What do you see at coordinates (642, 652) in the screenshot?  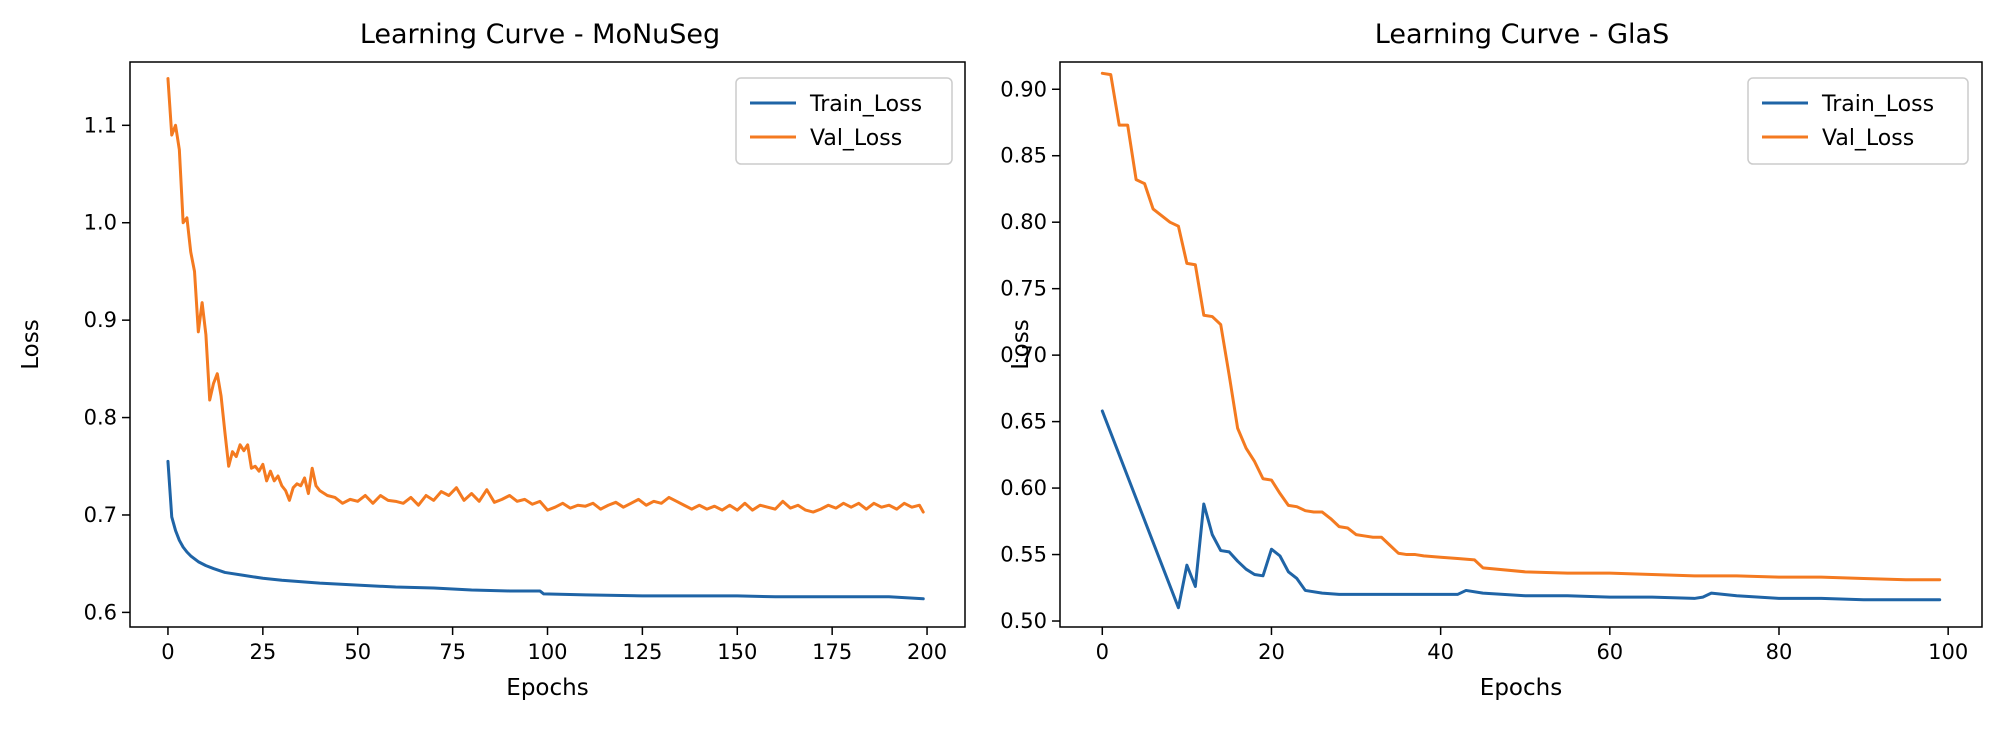 I see `x-tick-label: 125` at bounding box center [642, 652].